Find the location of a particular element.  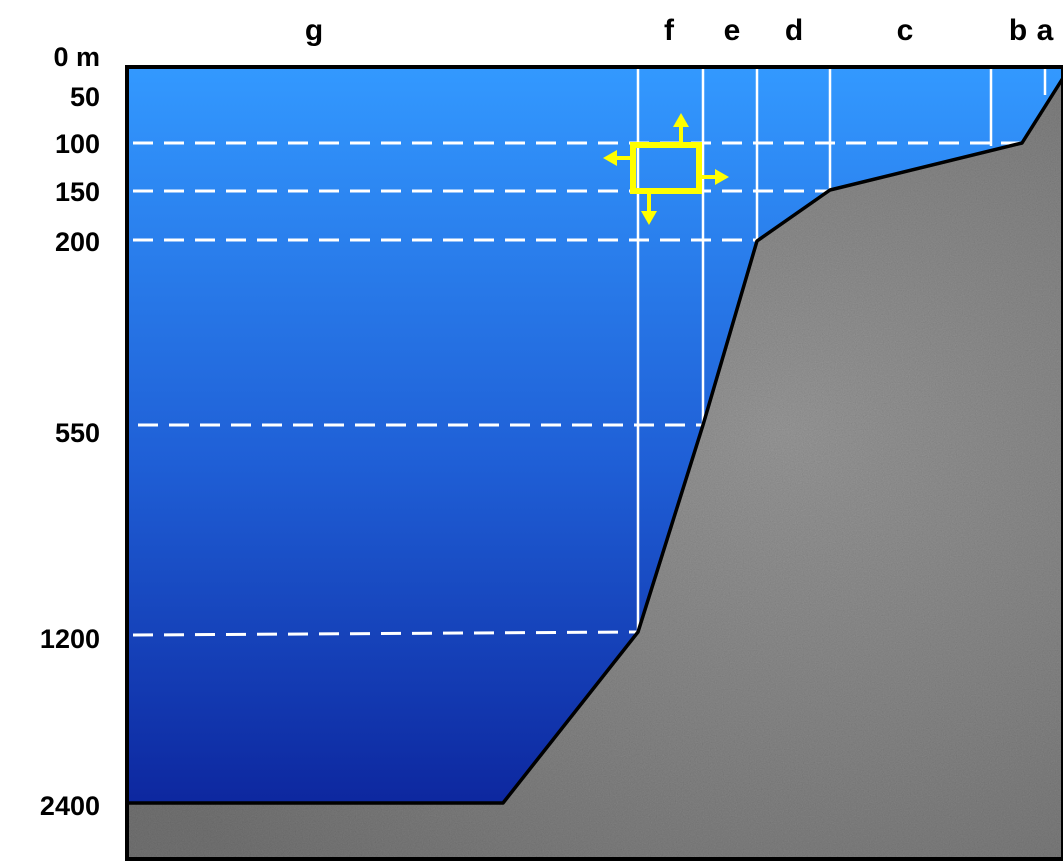

zone-label-c: c is located at coordinates (905, 30).